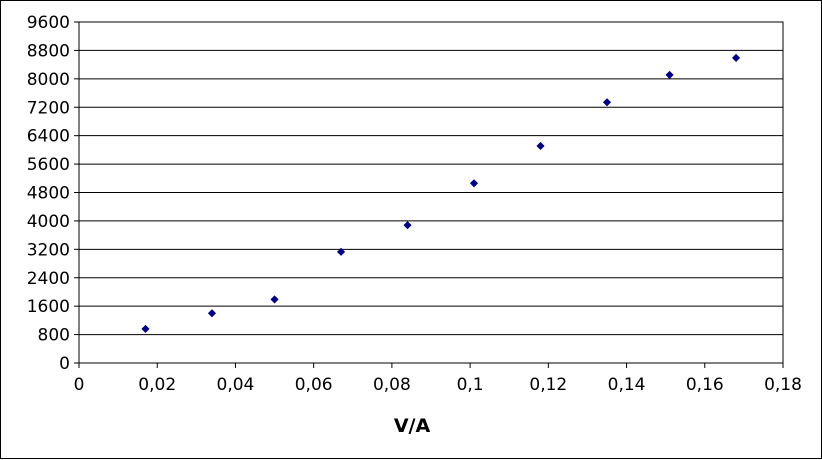 Image resolution: width=822 pixels, height=460 pixels. What do you see at coordinates (48, 307) in the screenshot?
I see `y-tick-label-2: 1600` at bounding box center [48, 307].